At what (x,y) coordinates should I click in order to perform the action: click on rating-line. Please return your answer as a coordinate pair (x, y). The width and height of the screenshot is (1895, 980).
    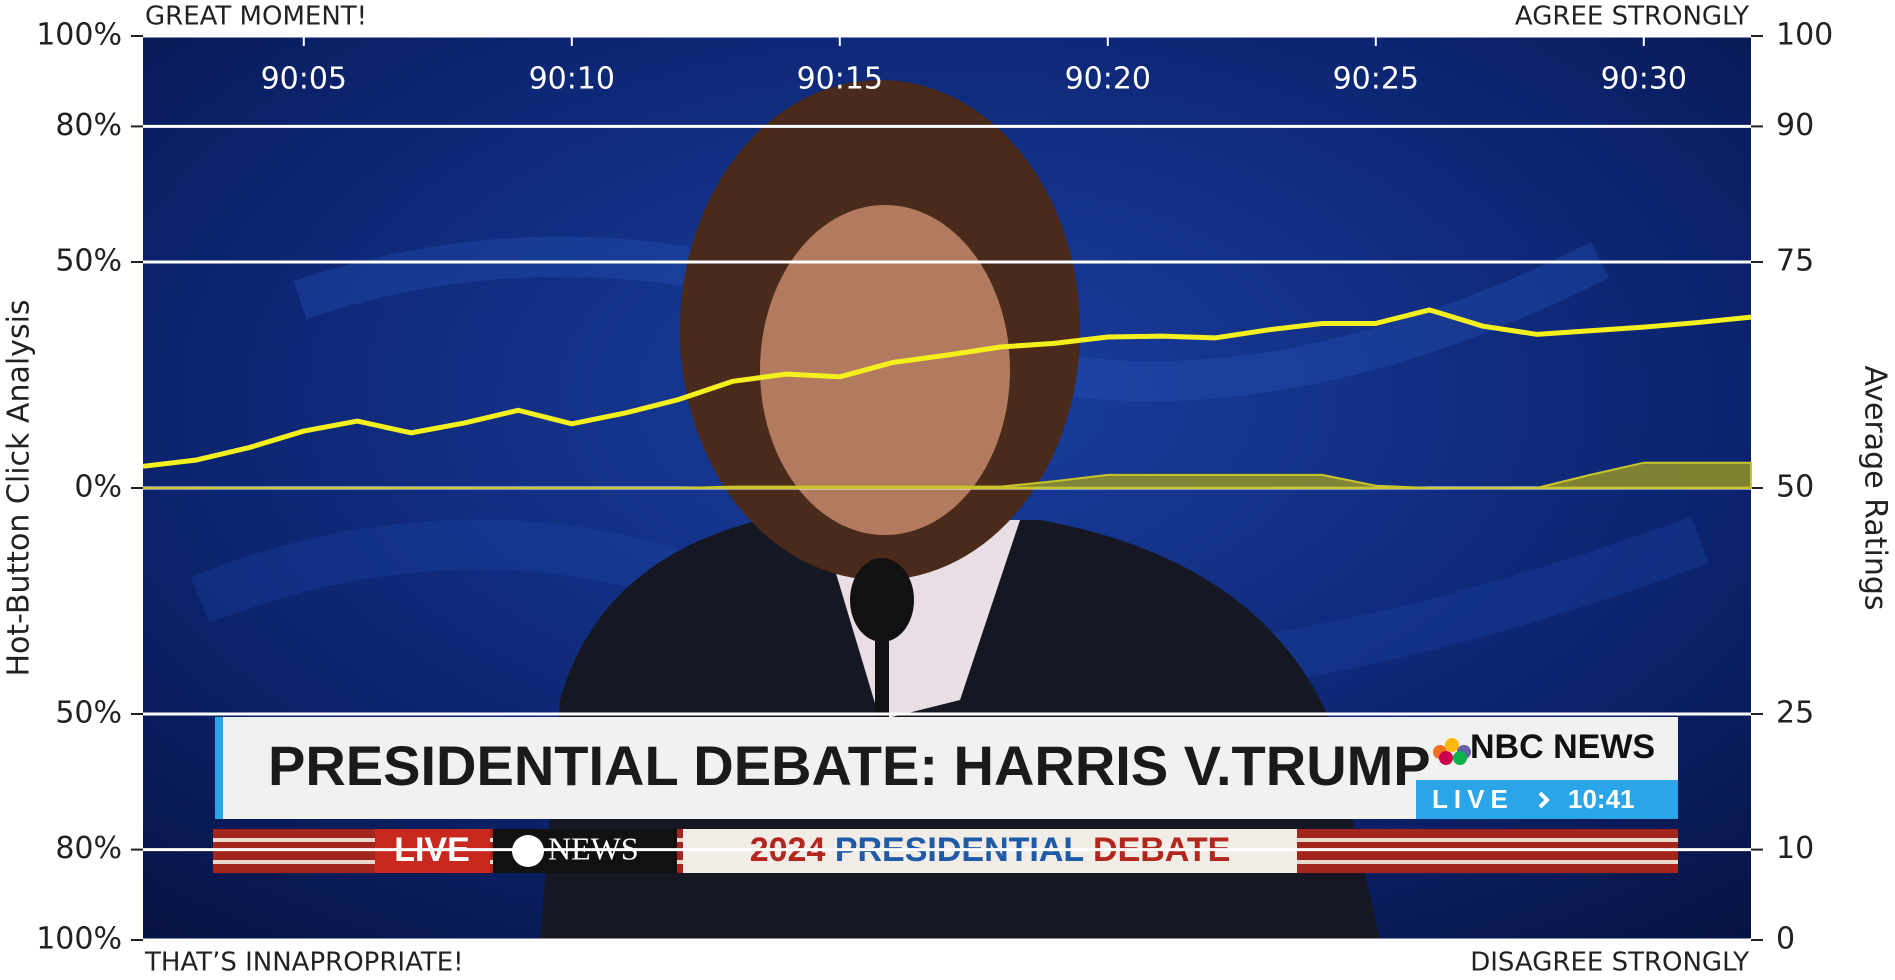
    Looking at the image, I should click on (947, 388).